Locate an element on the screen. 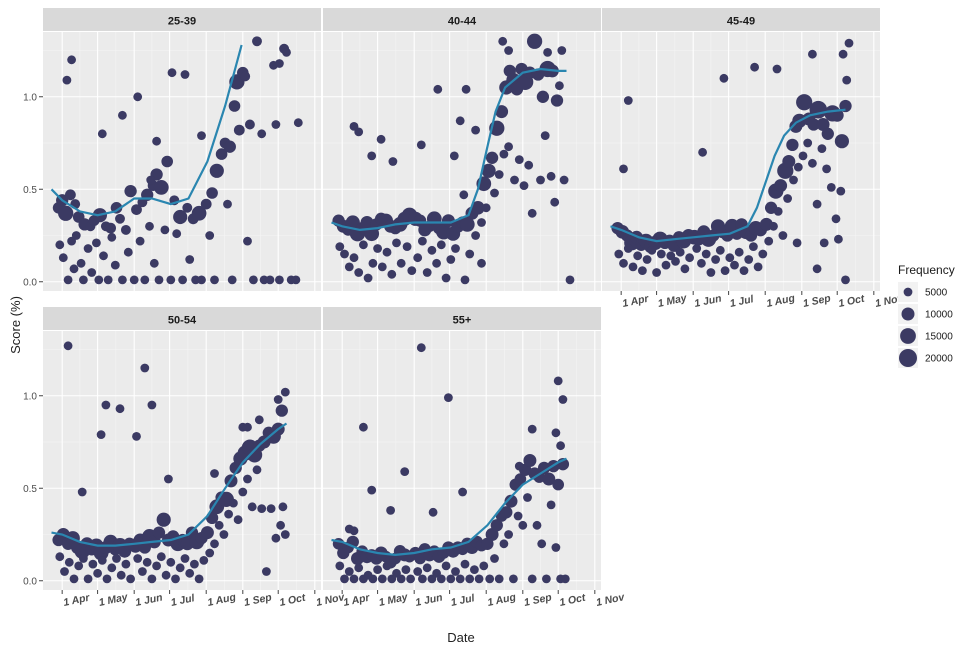 This screenshot has height=656, width=977. x-tick-label: 1 Aug is located at coordinates (501, 600).